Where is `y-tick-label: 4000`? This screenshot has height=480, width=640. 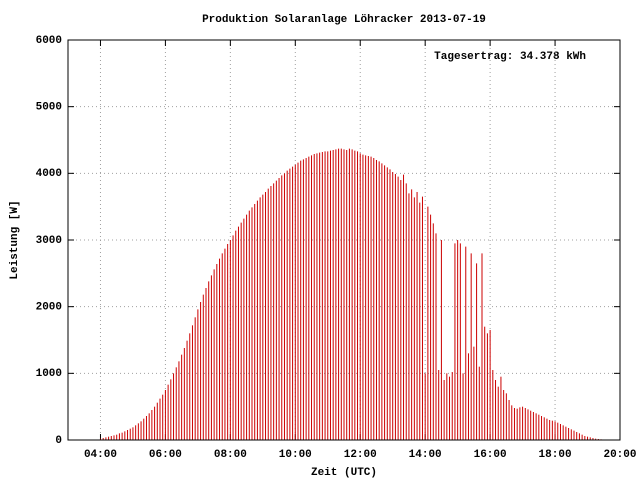 y-tick-label: 4000 is located at coordinates (49, 174).